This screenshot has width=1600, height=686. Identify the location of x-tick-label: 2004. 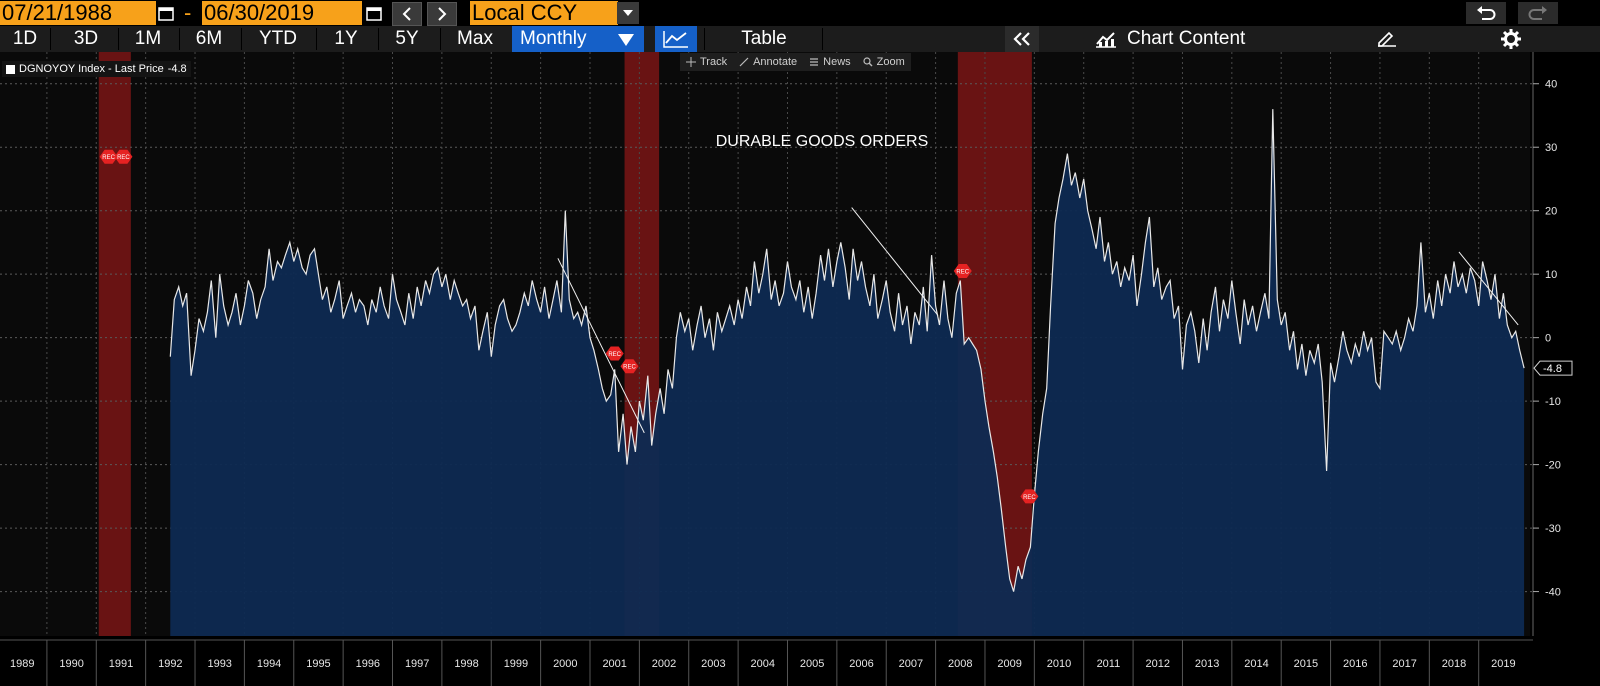
(763, 664).